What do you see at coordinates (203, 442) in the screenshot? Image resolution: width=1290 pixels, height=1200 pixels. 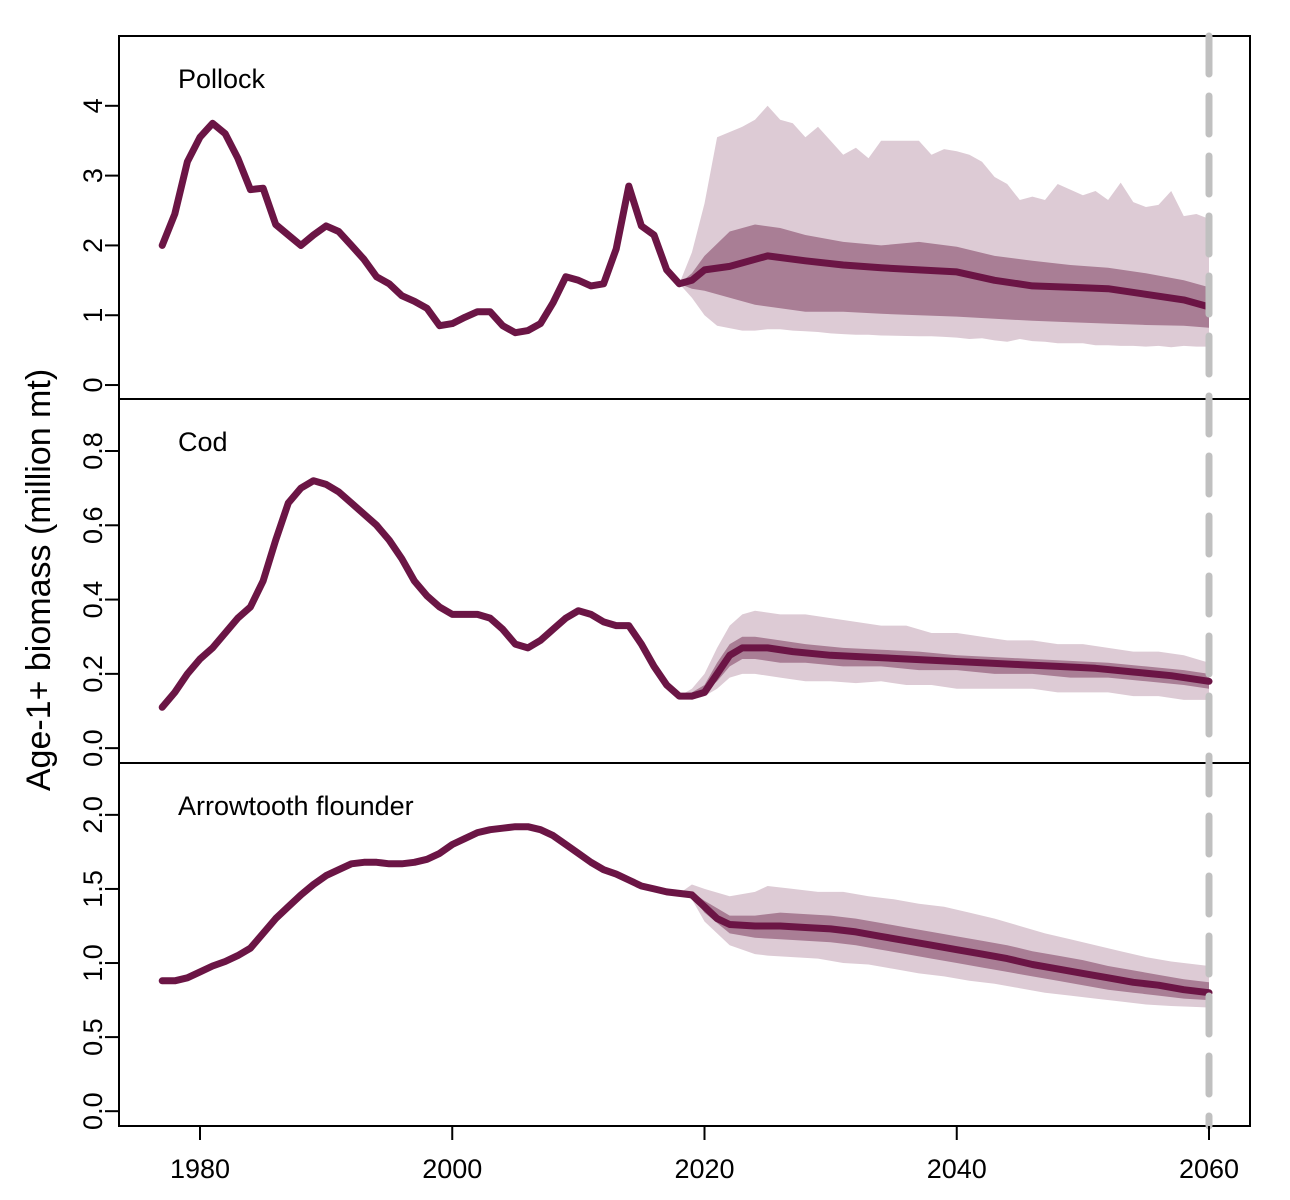 I see `panel-title: Cod` at bounding box center [203, 442].